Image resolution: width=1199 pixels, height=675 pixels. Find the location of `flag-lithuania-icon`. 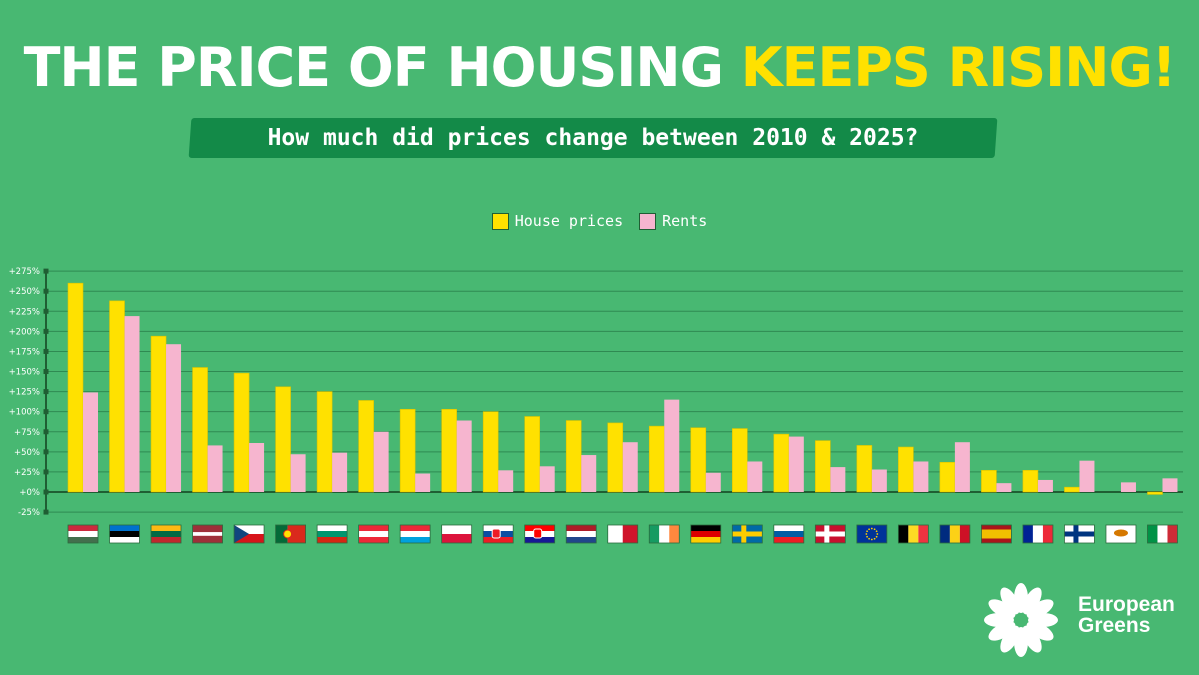

flag-lithuania-icon is located at coordinates (166, 534).